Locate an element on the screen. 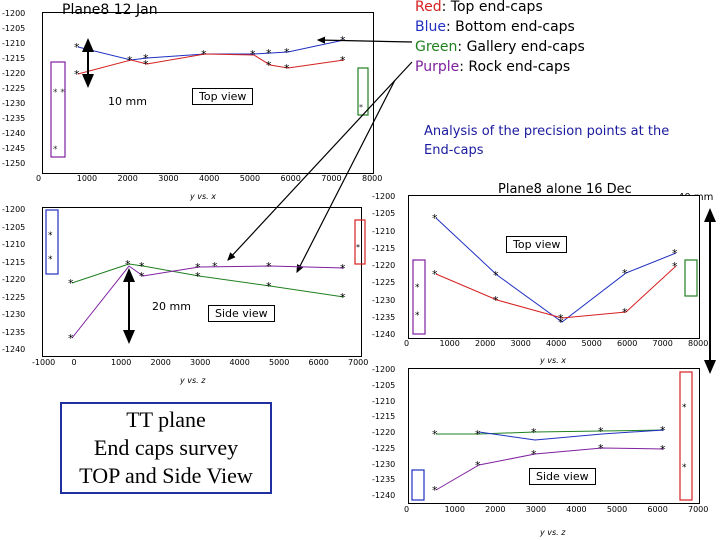  tt-box-line2: End caps survey is located at coordinates (166, 447).